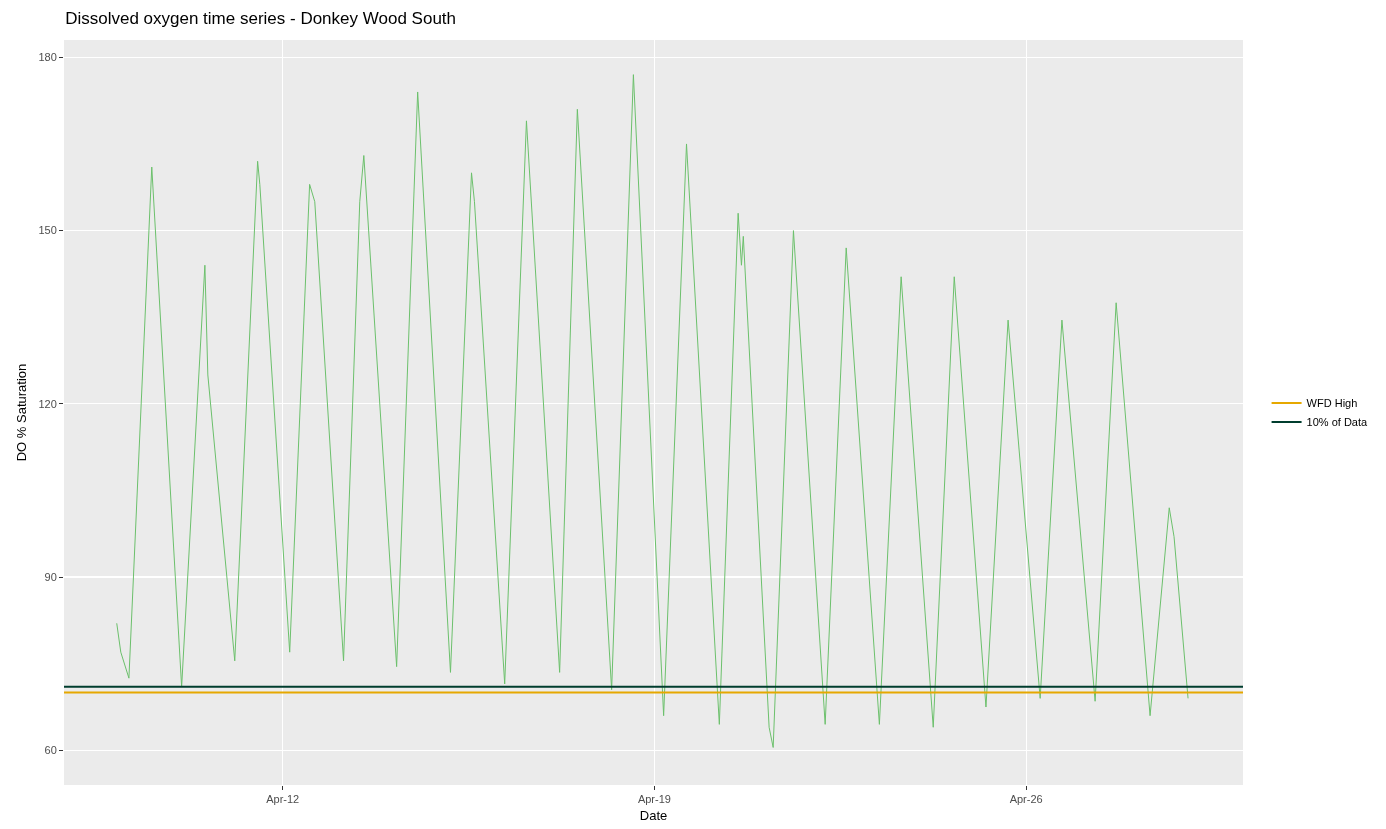 The height and width of the screenshot is (829, 1386). What do you see at coordinates (1026, 799) in the screenshot?
I see `x-tick-label: Apr-26` at bounding box center [1026, 799].